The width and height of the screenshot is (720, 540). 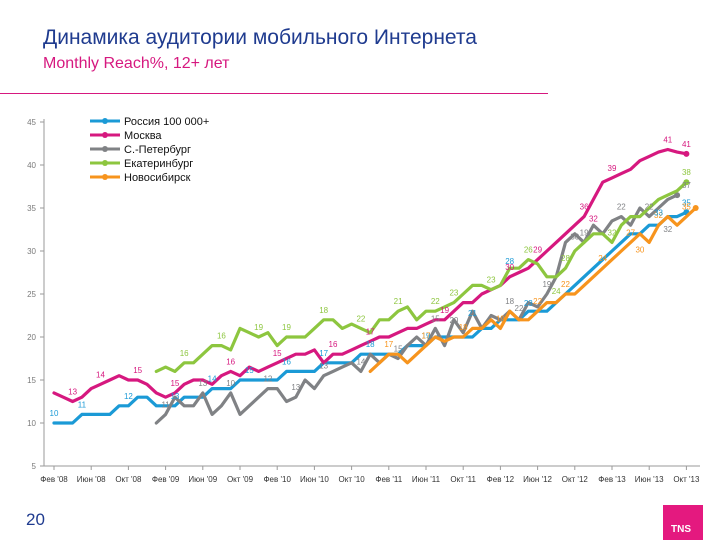 What do you see at coordinates (575, 479) in the screenshot?
I see `x-tick-label: Окт '12` at bounding box center [575, 479].